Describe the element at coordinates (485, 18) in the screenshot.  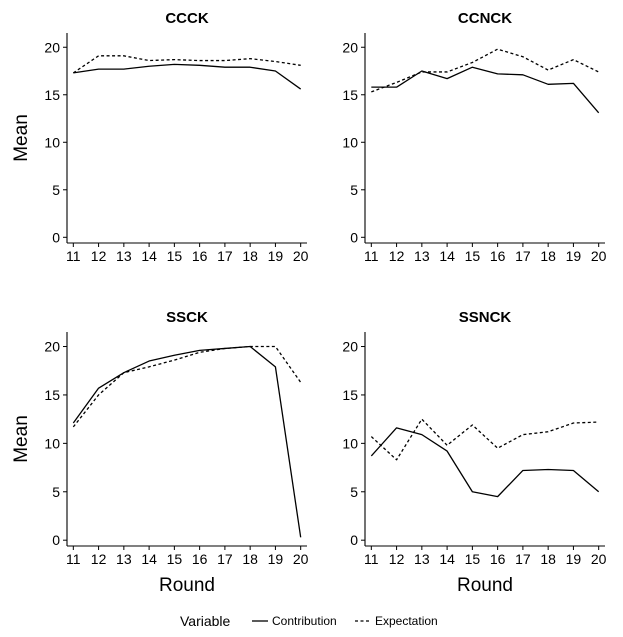
I see `panel-title: CCNCK` at that location.